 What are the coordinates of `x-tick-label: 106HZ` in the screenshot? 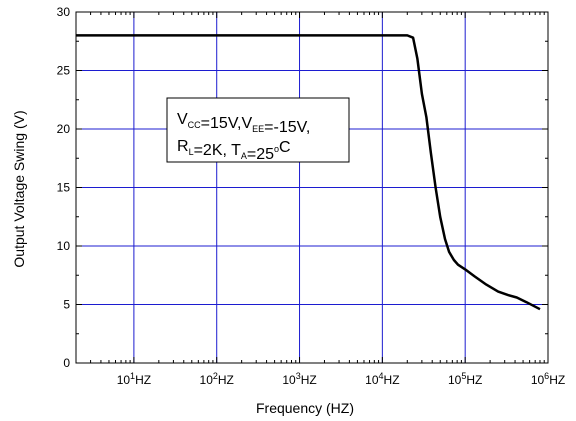 It's located at (548, 379).